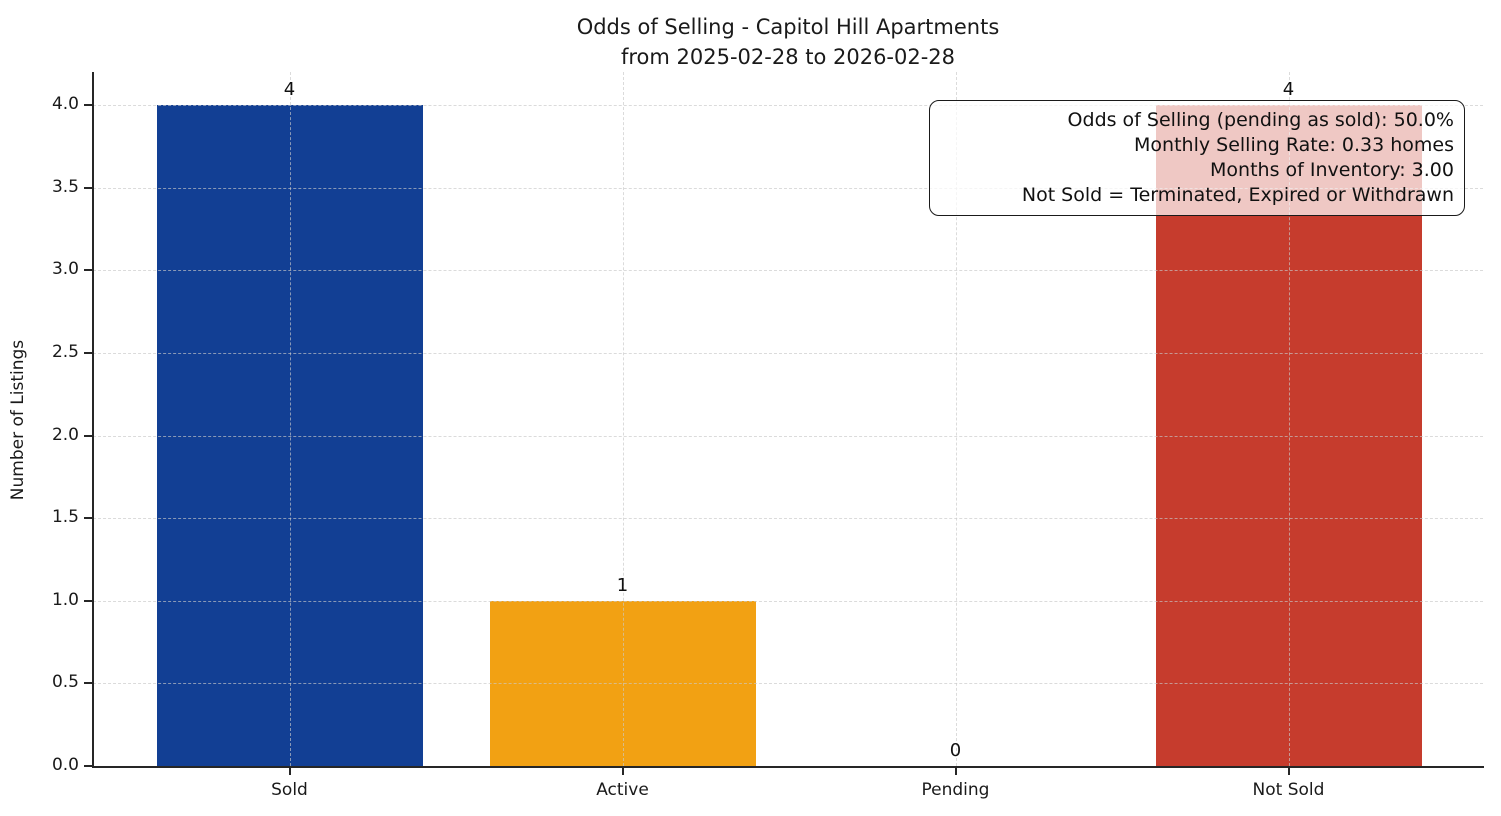  I want to click on bar-value-label-not-sold: 4, so click(1288, 90).